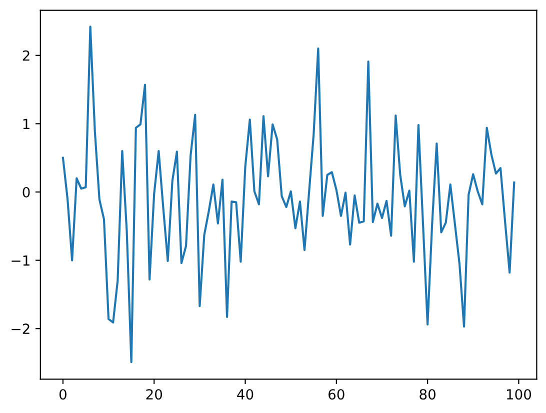 Image resolution: width=546 pixels, height=413 pixels. I want to click on y-tick-label: 0, so click(26, 192).